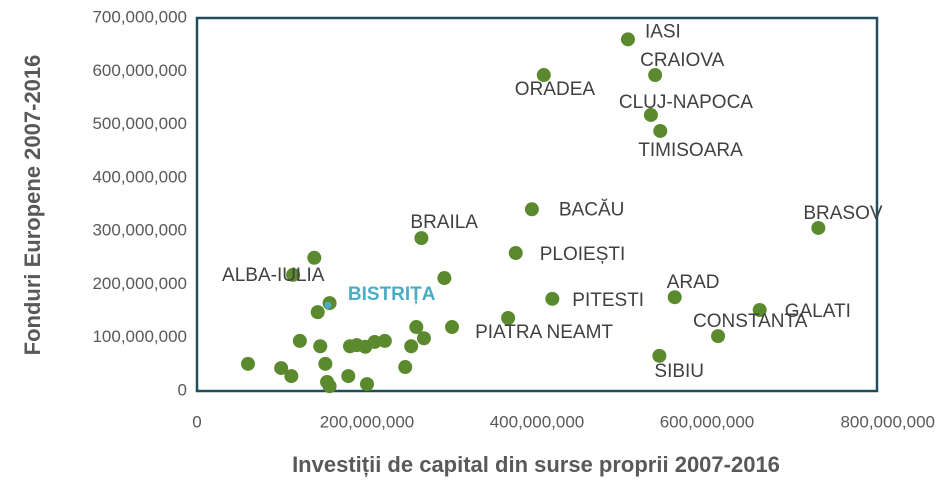 The width and height of the screenshot is (938, 484). I want to click on x-tick-label: 0, so click(196, 421).